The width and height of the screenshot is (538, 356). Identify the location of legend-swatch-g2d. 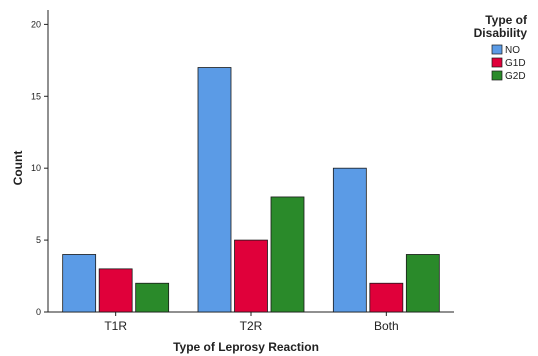
(497, 75).